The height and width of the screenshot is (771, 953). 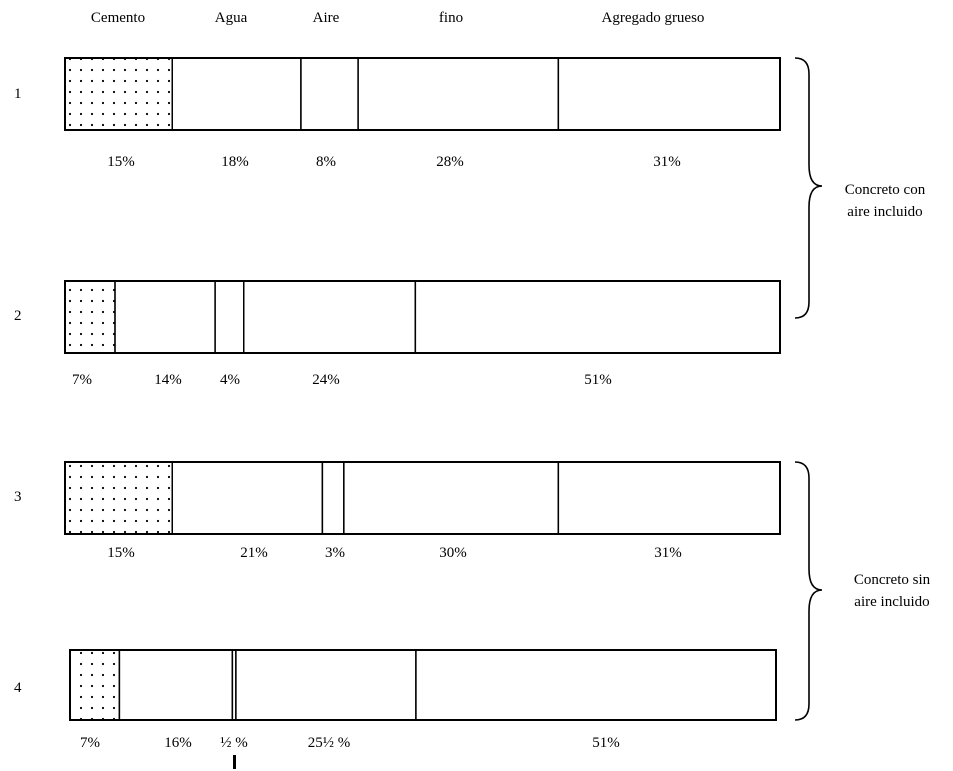 What do you see at coordinates (808, 591) in the screenshot?
I see `brace-sin-aire` at bounding box center [808, 591].